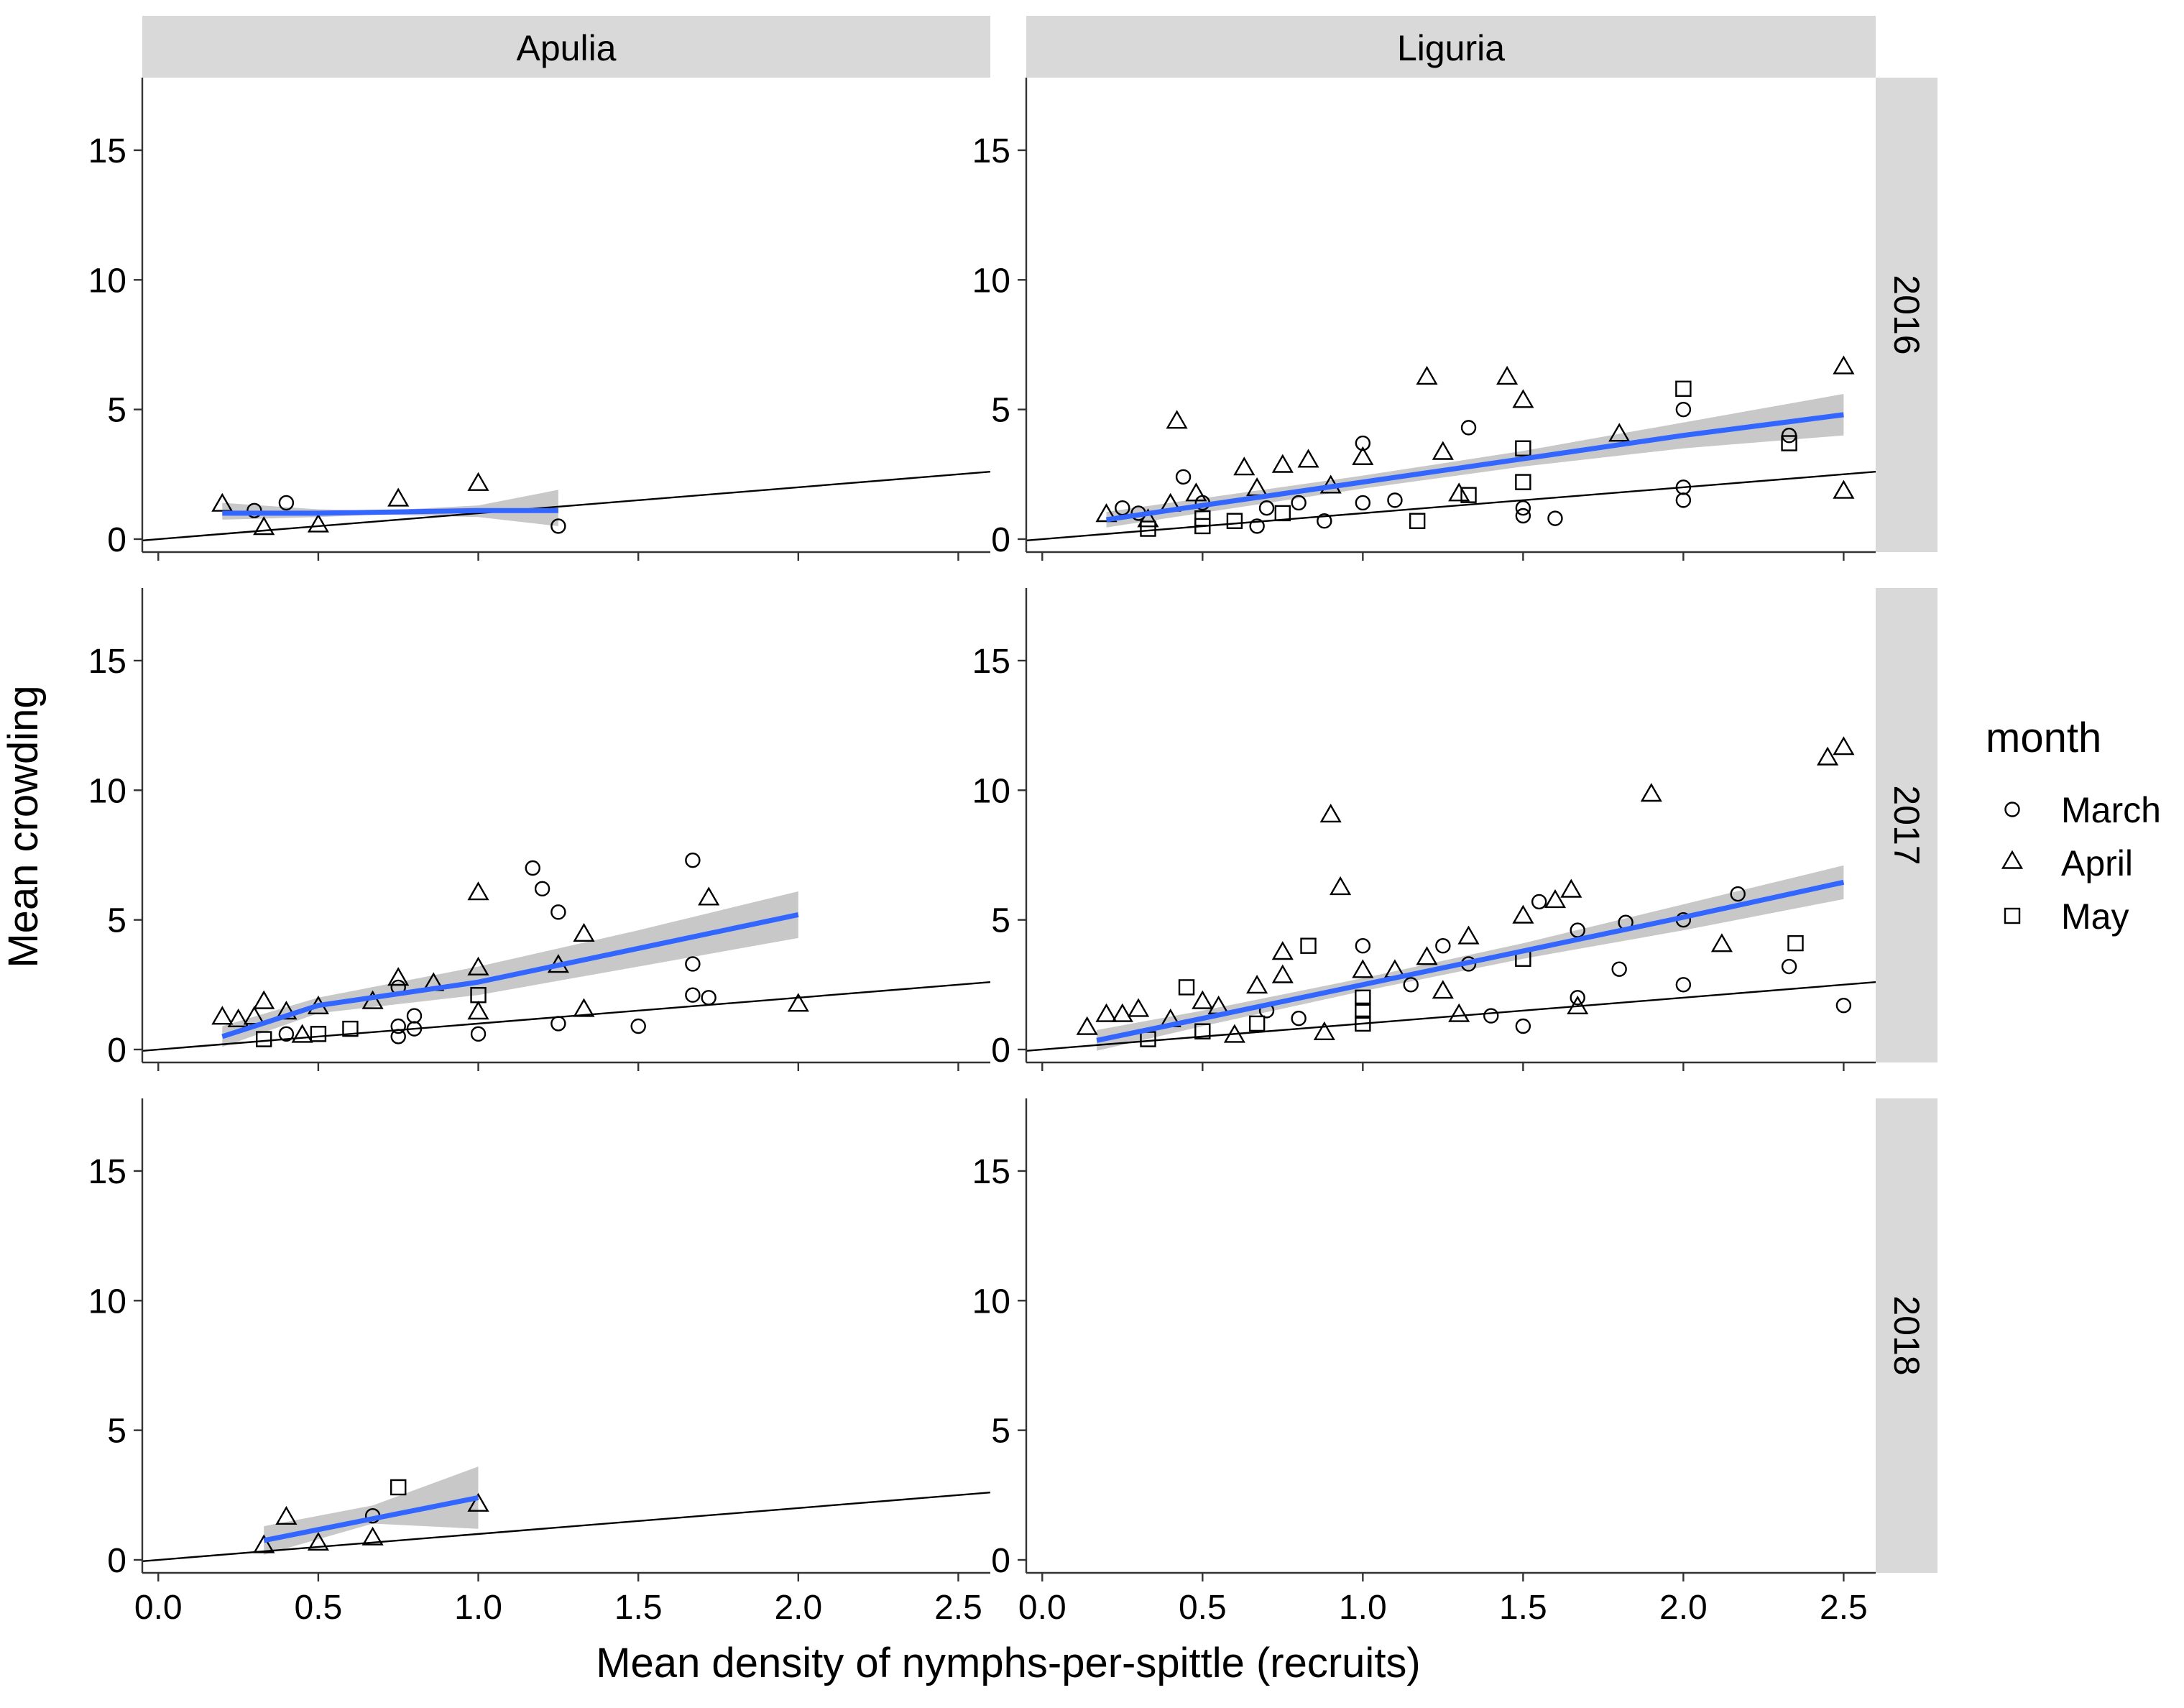  I want to click on legend-label-april: April, so click(2097, 863).